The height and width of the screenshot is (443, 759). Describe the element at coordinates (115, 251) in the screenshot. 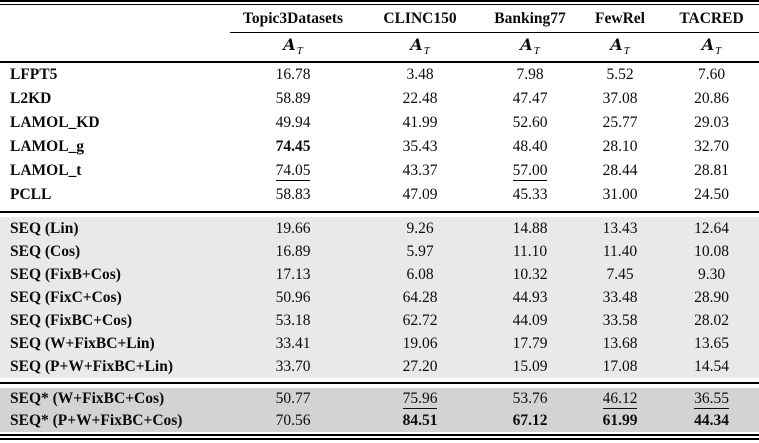

I see `row-label: SEQ (Cos)` at that location.